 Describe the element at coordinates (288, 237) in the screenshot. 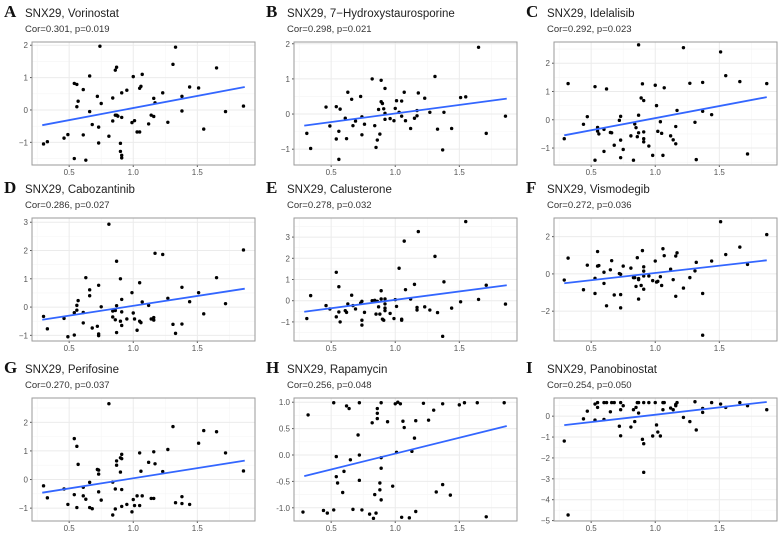

I see `y-tick-label: 3` at that location.